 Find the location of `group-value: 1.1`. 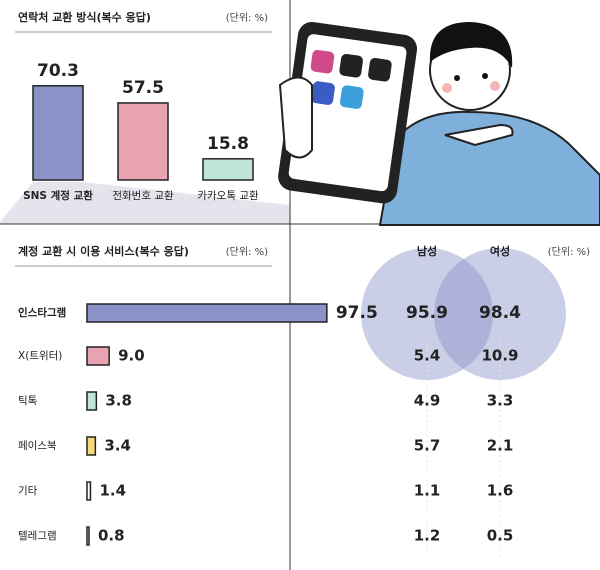

group-value: 1.1 is located at coordinates (427, 491).